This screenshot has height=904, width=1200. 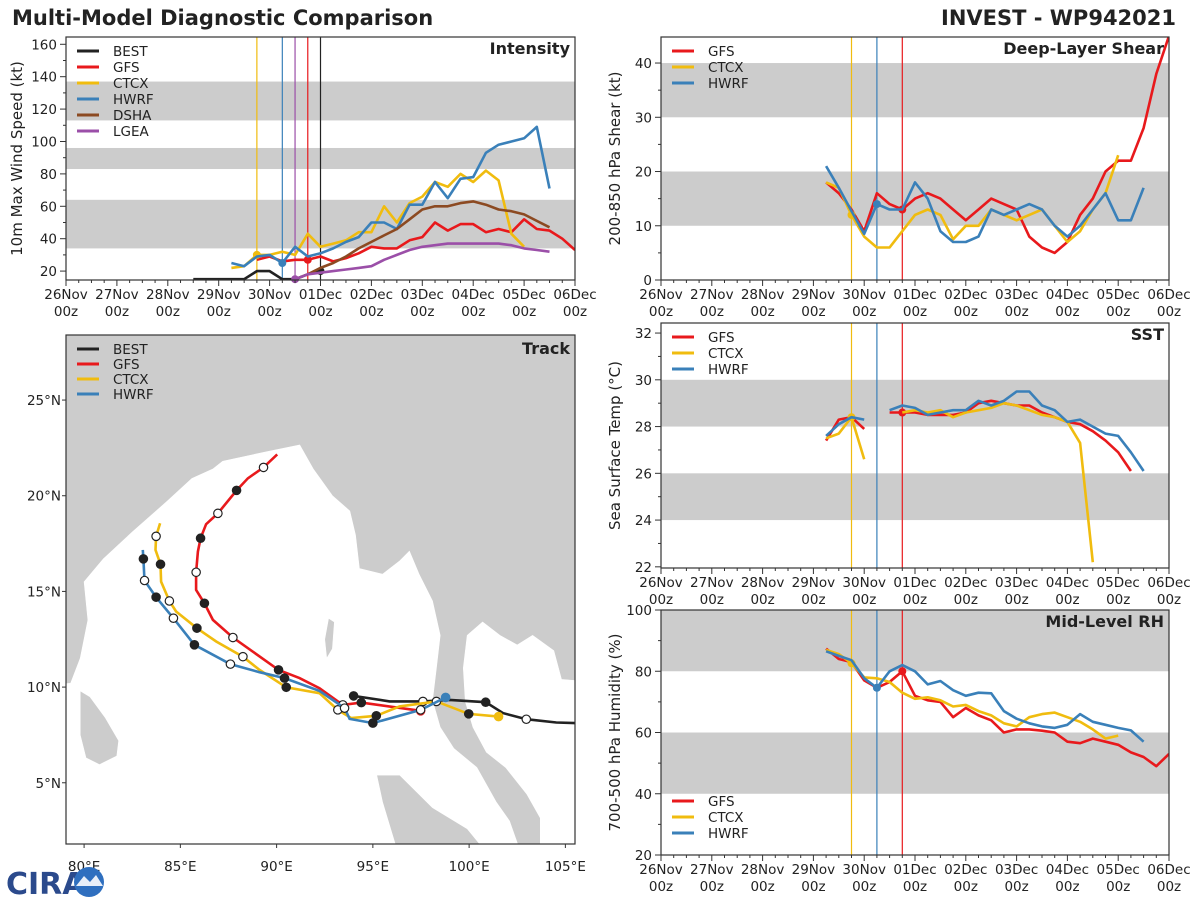 I want to click on legend-label: LGEA, so click(x=131, y=132).